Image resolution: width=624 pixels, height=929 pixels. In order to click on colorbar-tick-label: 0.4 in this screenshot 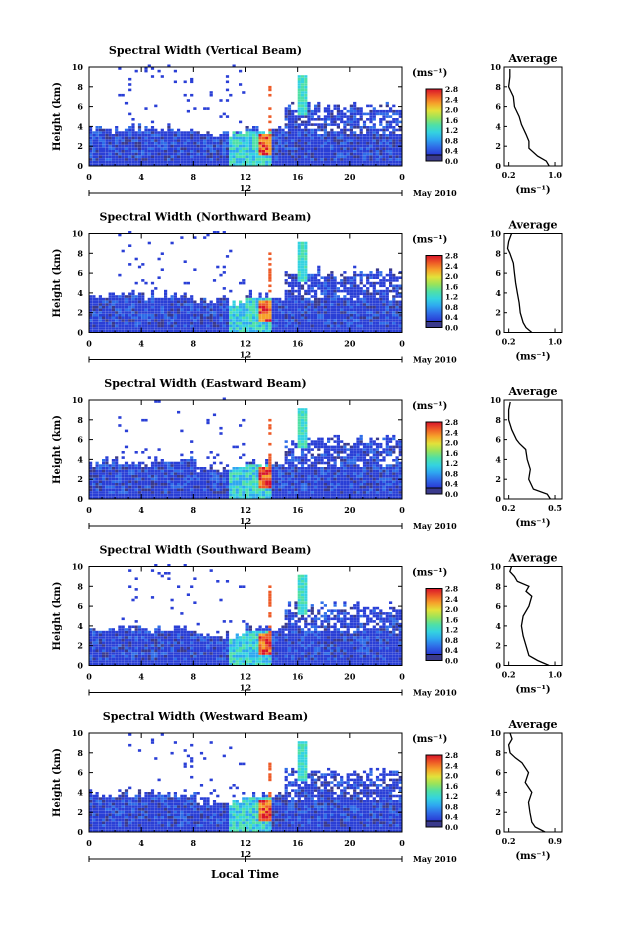, I will do `click(451, 650)`.